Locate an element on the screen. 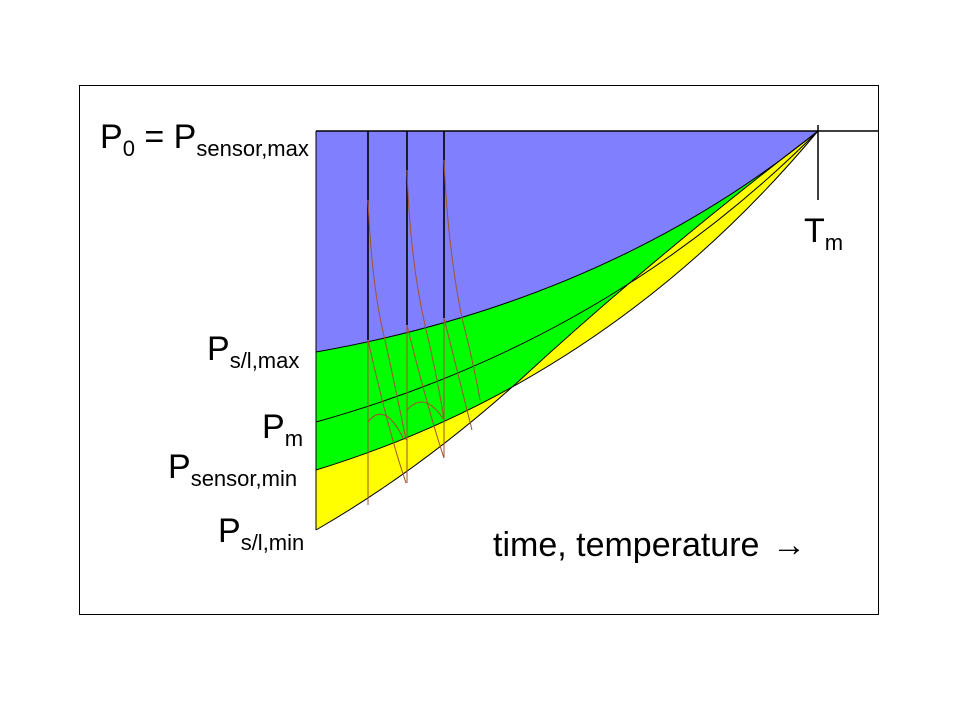 The width and height of the screenshot is (960, 720). label-psensor-min: Psensor,min is located at coordinates (232, 469).